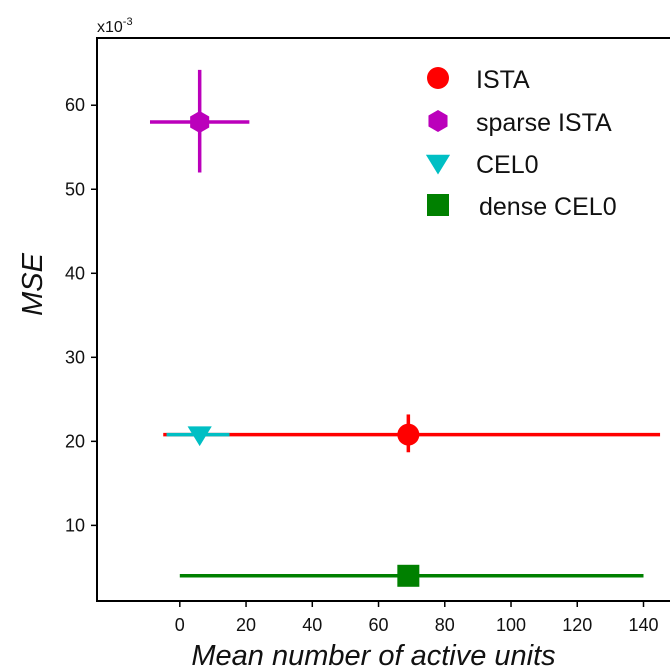 This screenshot has height=670, width=670. Describe the element at coordinates (417, 618) in the screenshot. I see `x-axis: 0 20 40 60 80 100 120 140` at that location.